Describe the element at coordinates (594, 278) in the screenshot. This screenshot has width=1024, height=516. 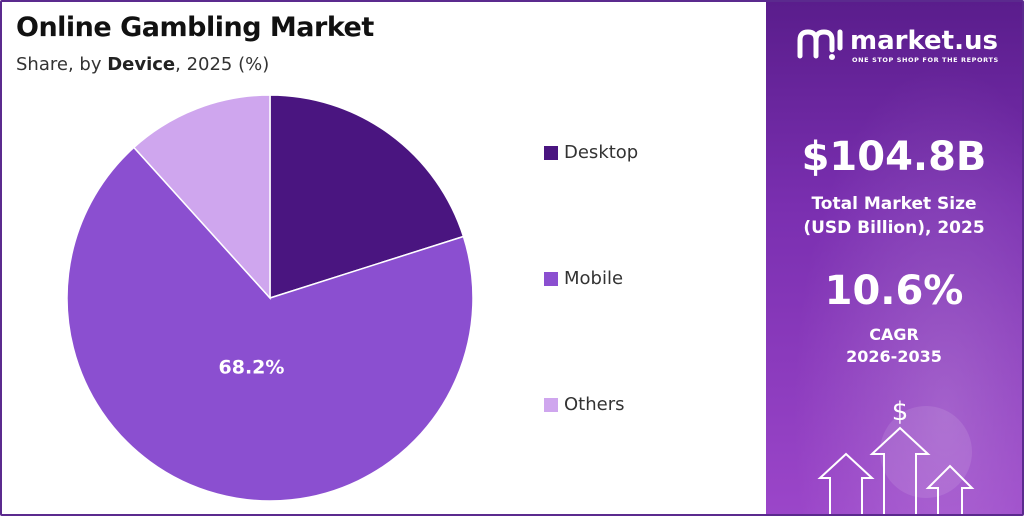
I see `legend-label: Mobile` at that location.